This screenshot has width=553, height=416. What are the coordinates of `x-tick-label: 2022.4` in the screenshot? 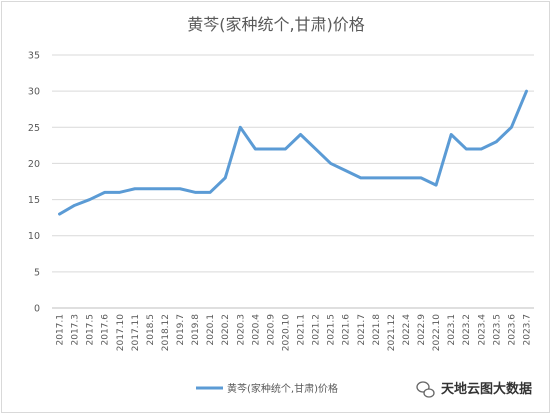 It's located at (407, 330).